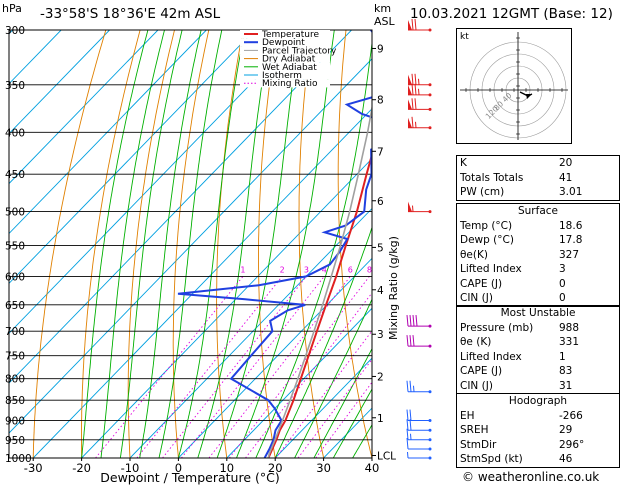 The width and height of the screenshot is (629, 486). Describe the element at coordinates (393, 288) in the screenshot. I see `mixing-ratio-axis-title: Mixing Ratio (g/kg)` at that location.